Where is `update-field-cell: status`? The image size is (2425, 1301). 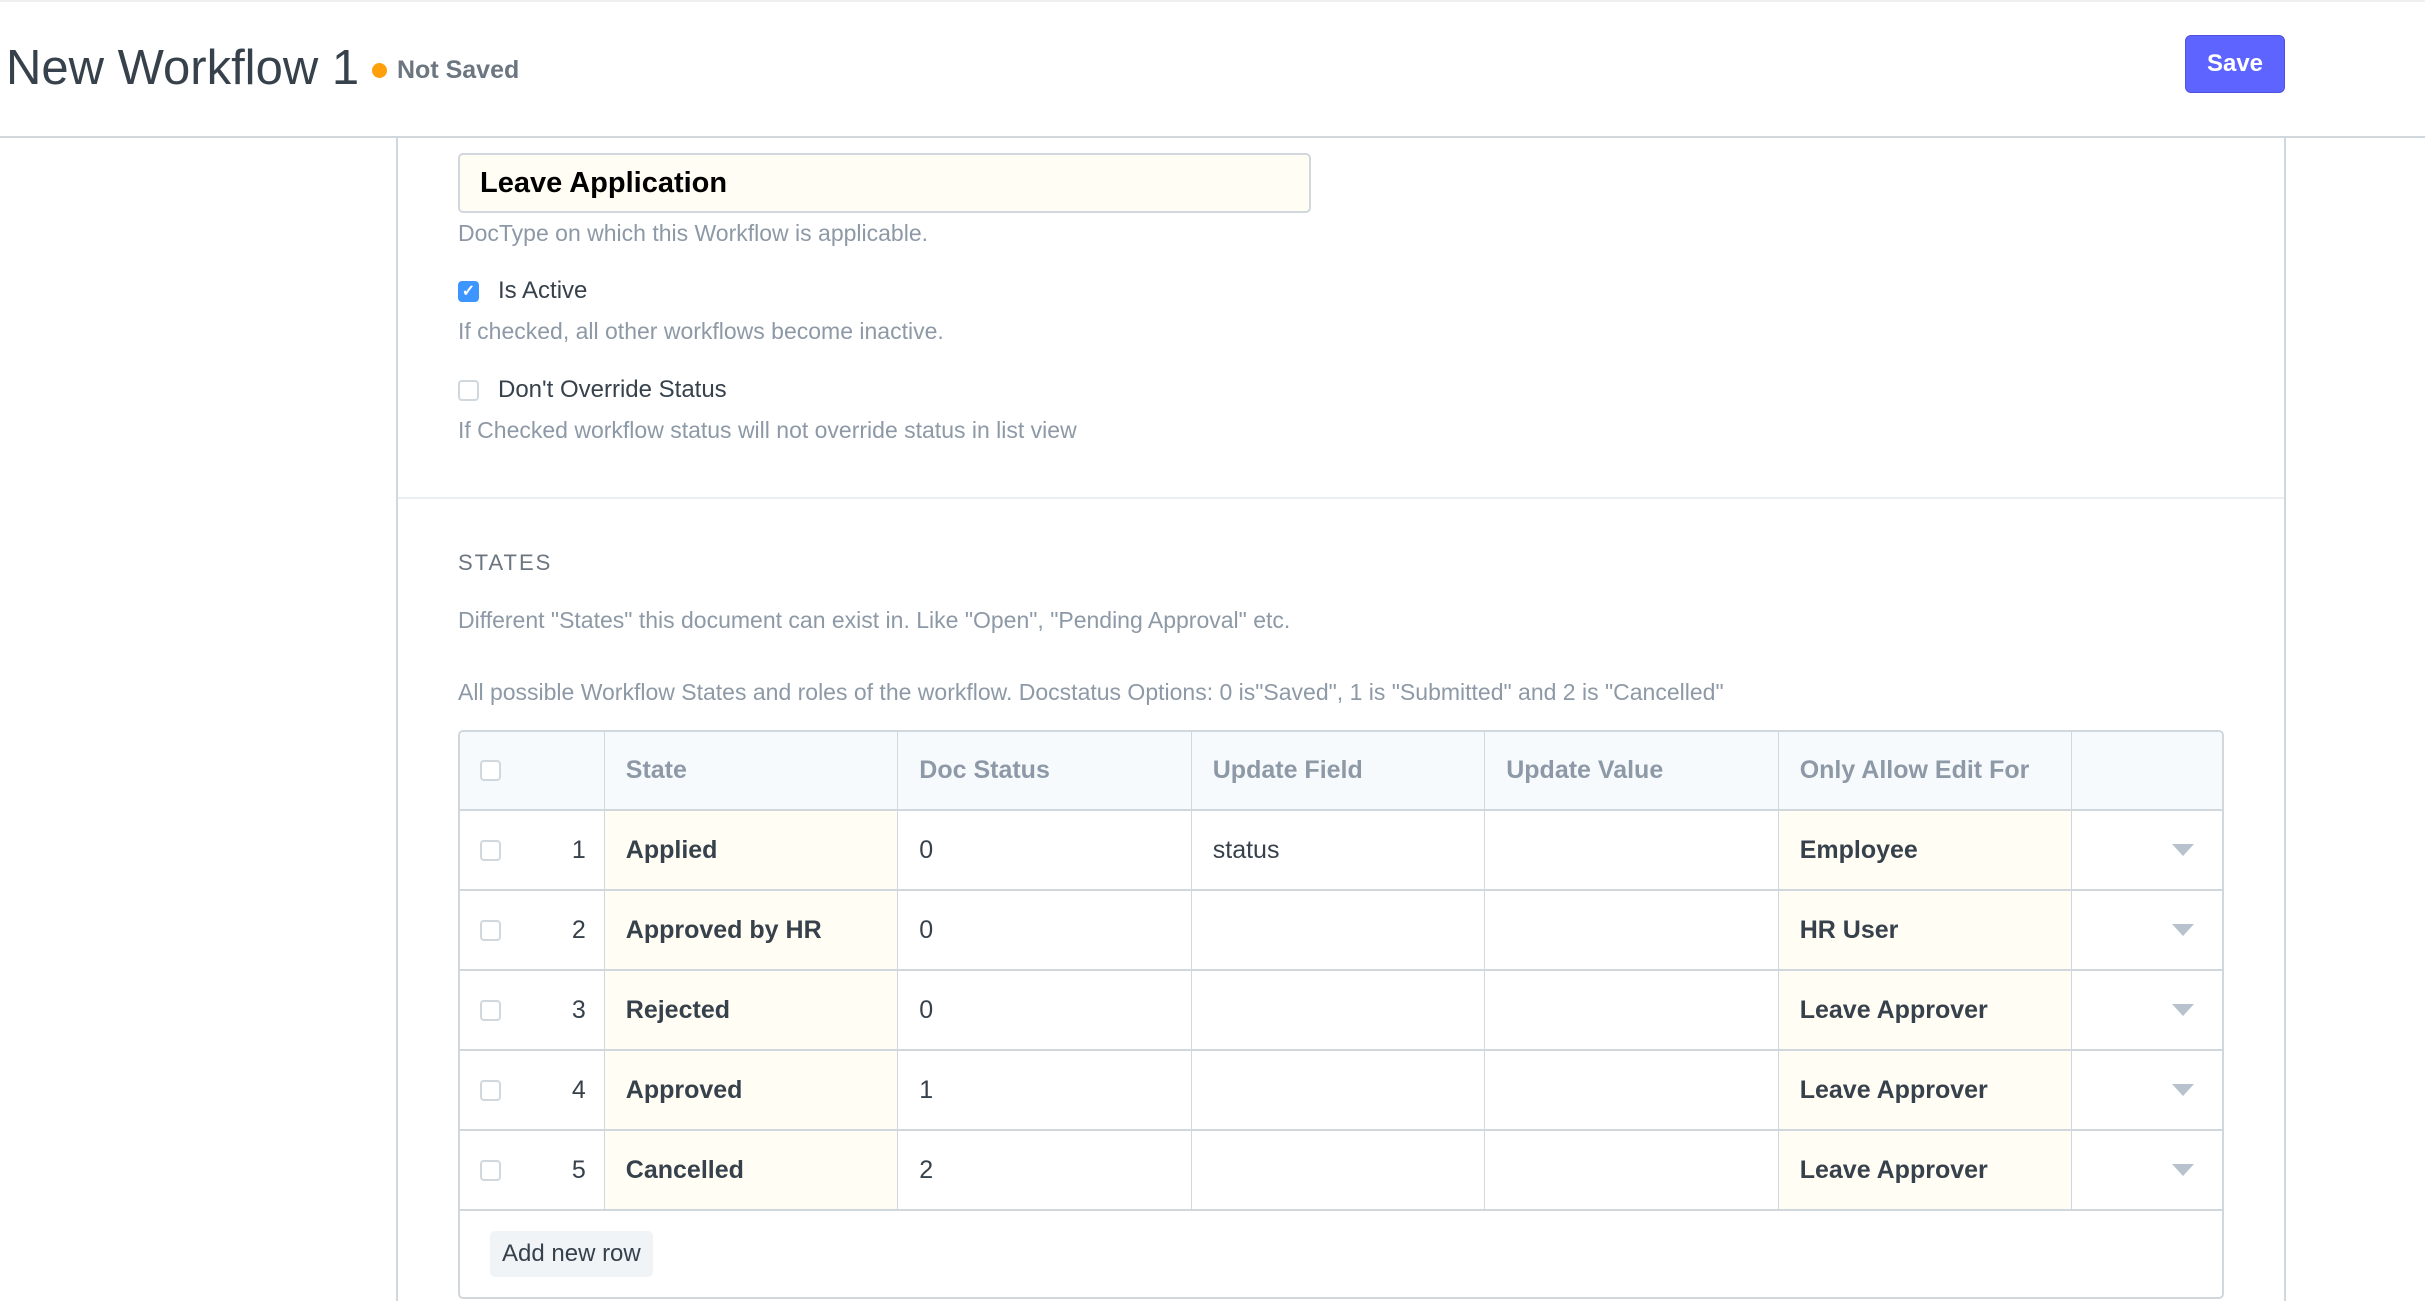
update-field-cell: status is located at coordinates (1339, 850).